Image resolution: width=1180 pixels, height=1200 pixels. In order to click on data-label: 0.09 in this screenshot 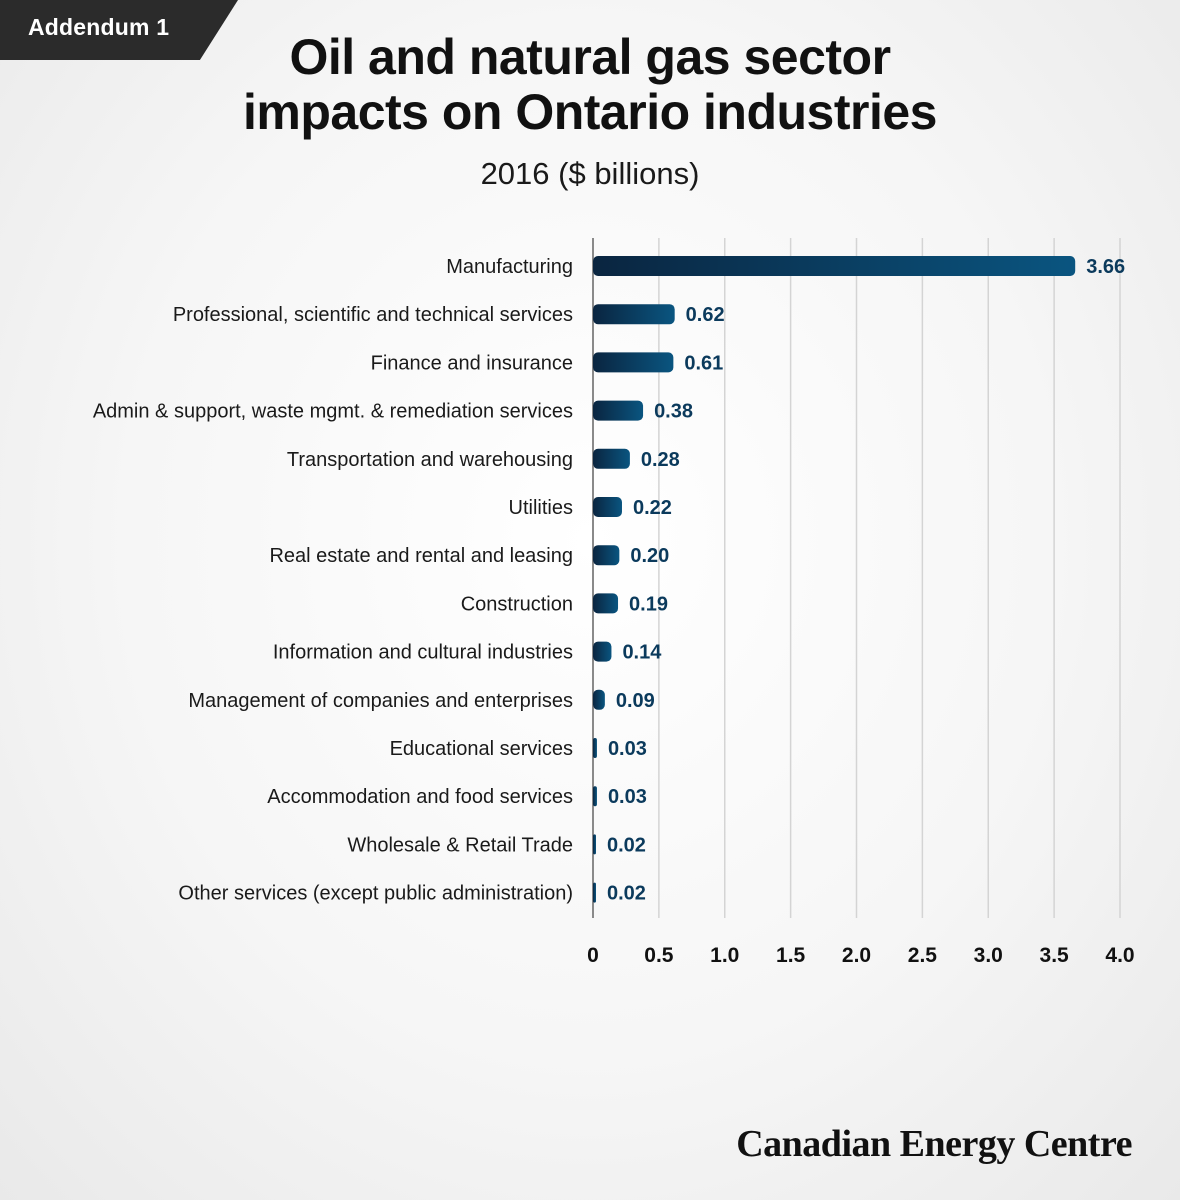, I will do `click(635, 701)`.